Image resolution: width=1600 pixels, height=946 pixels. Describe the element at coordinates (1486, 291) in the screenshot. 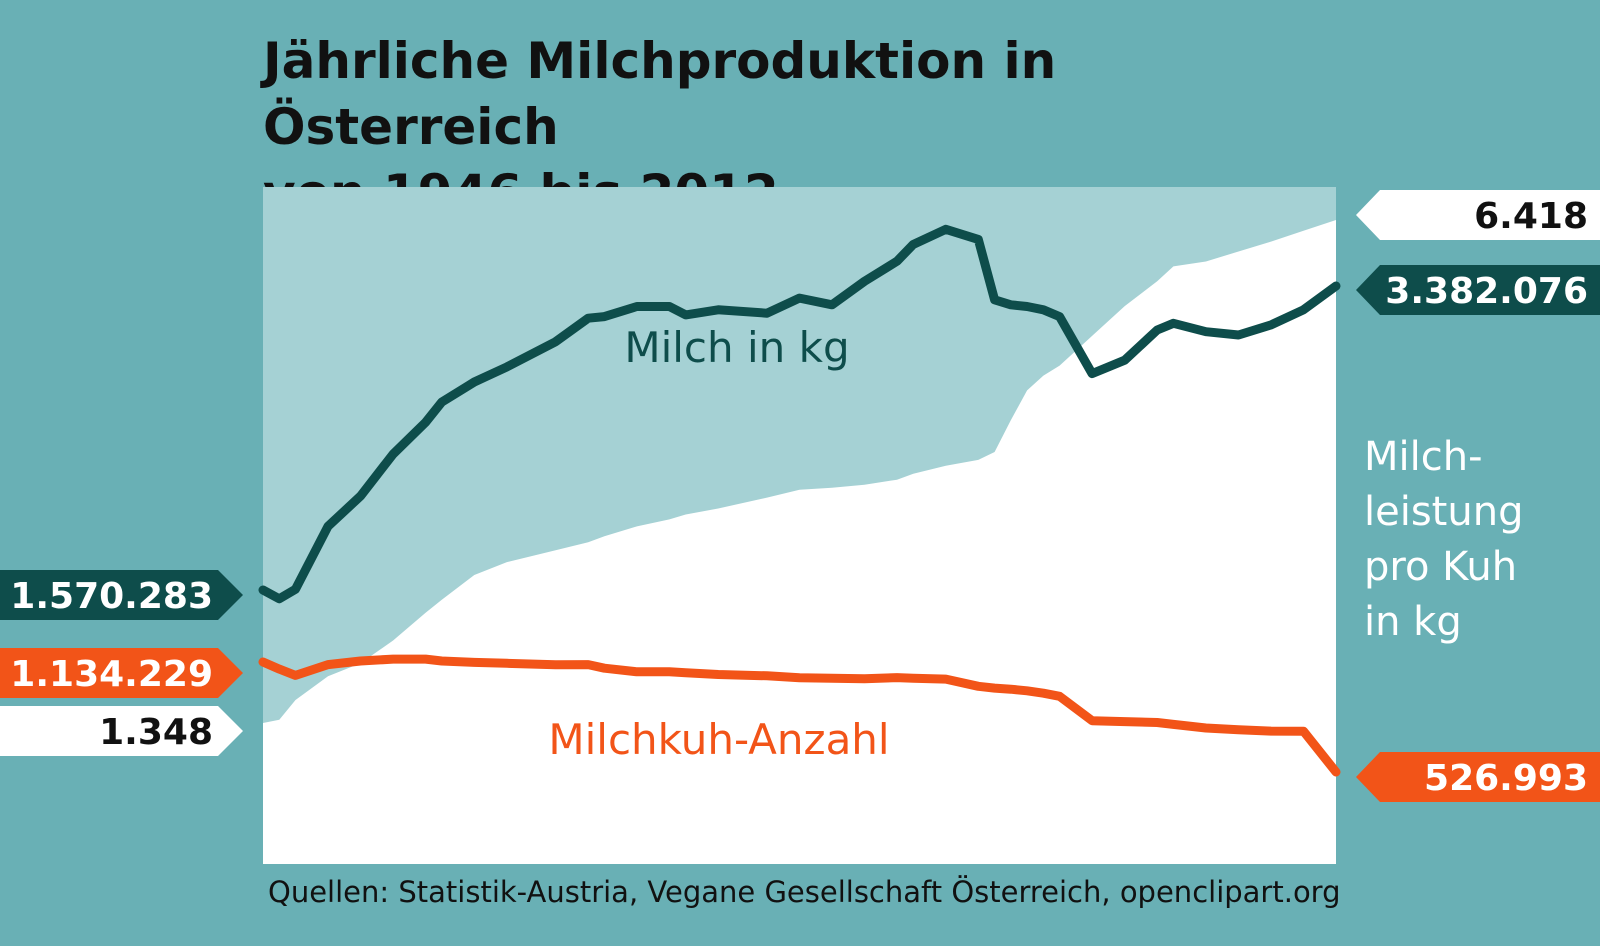

I see `milk-end-label: 3.382.076` at that location.